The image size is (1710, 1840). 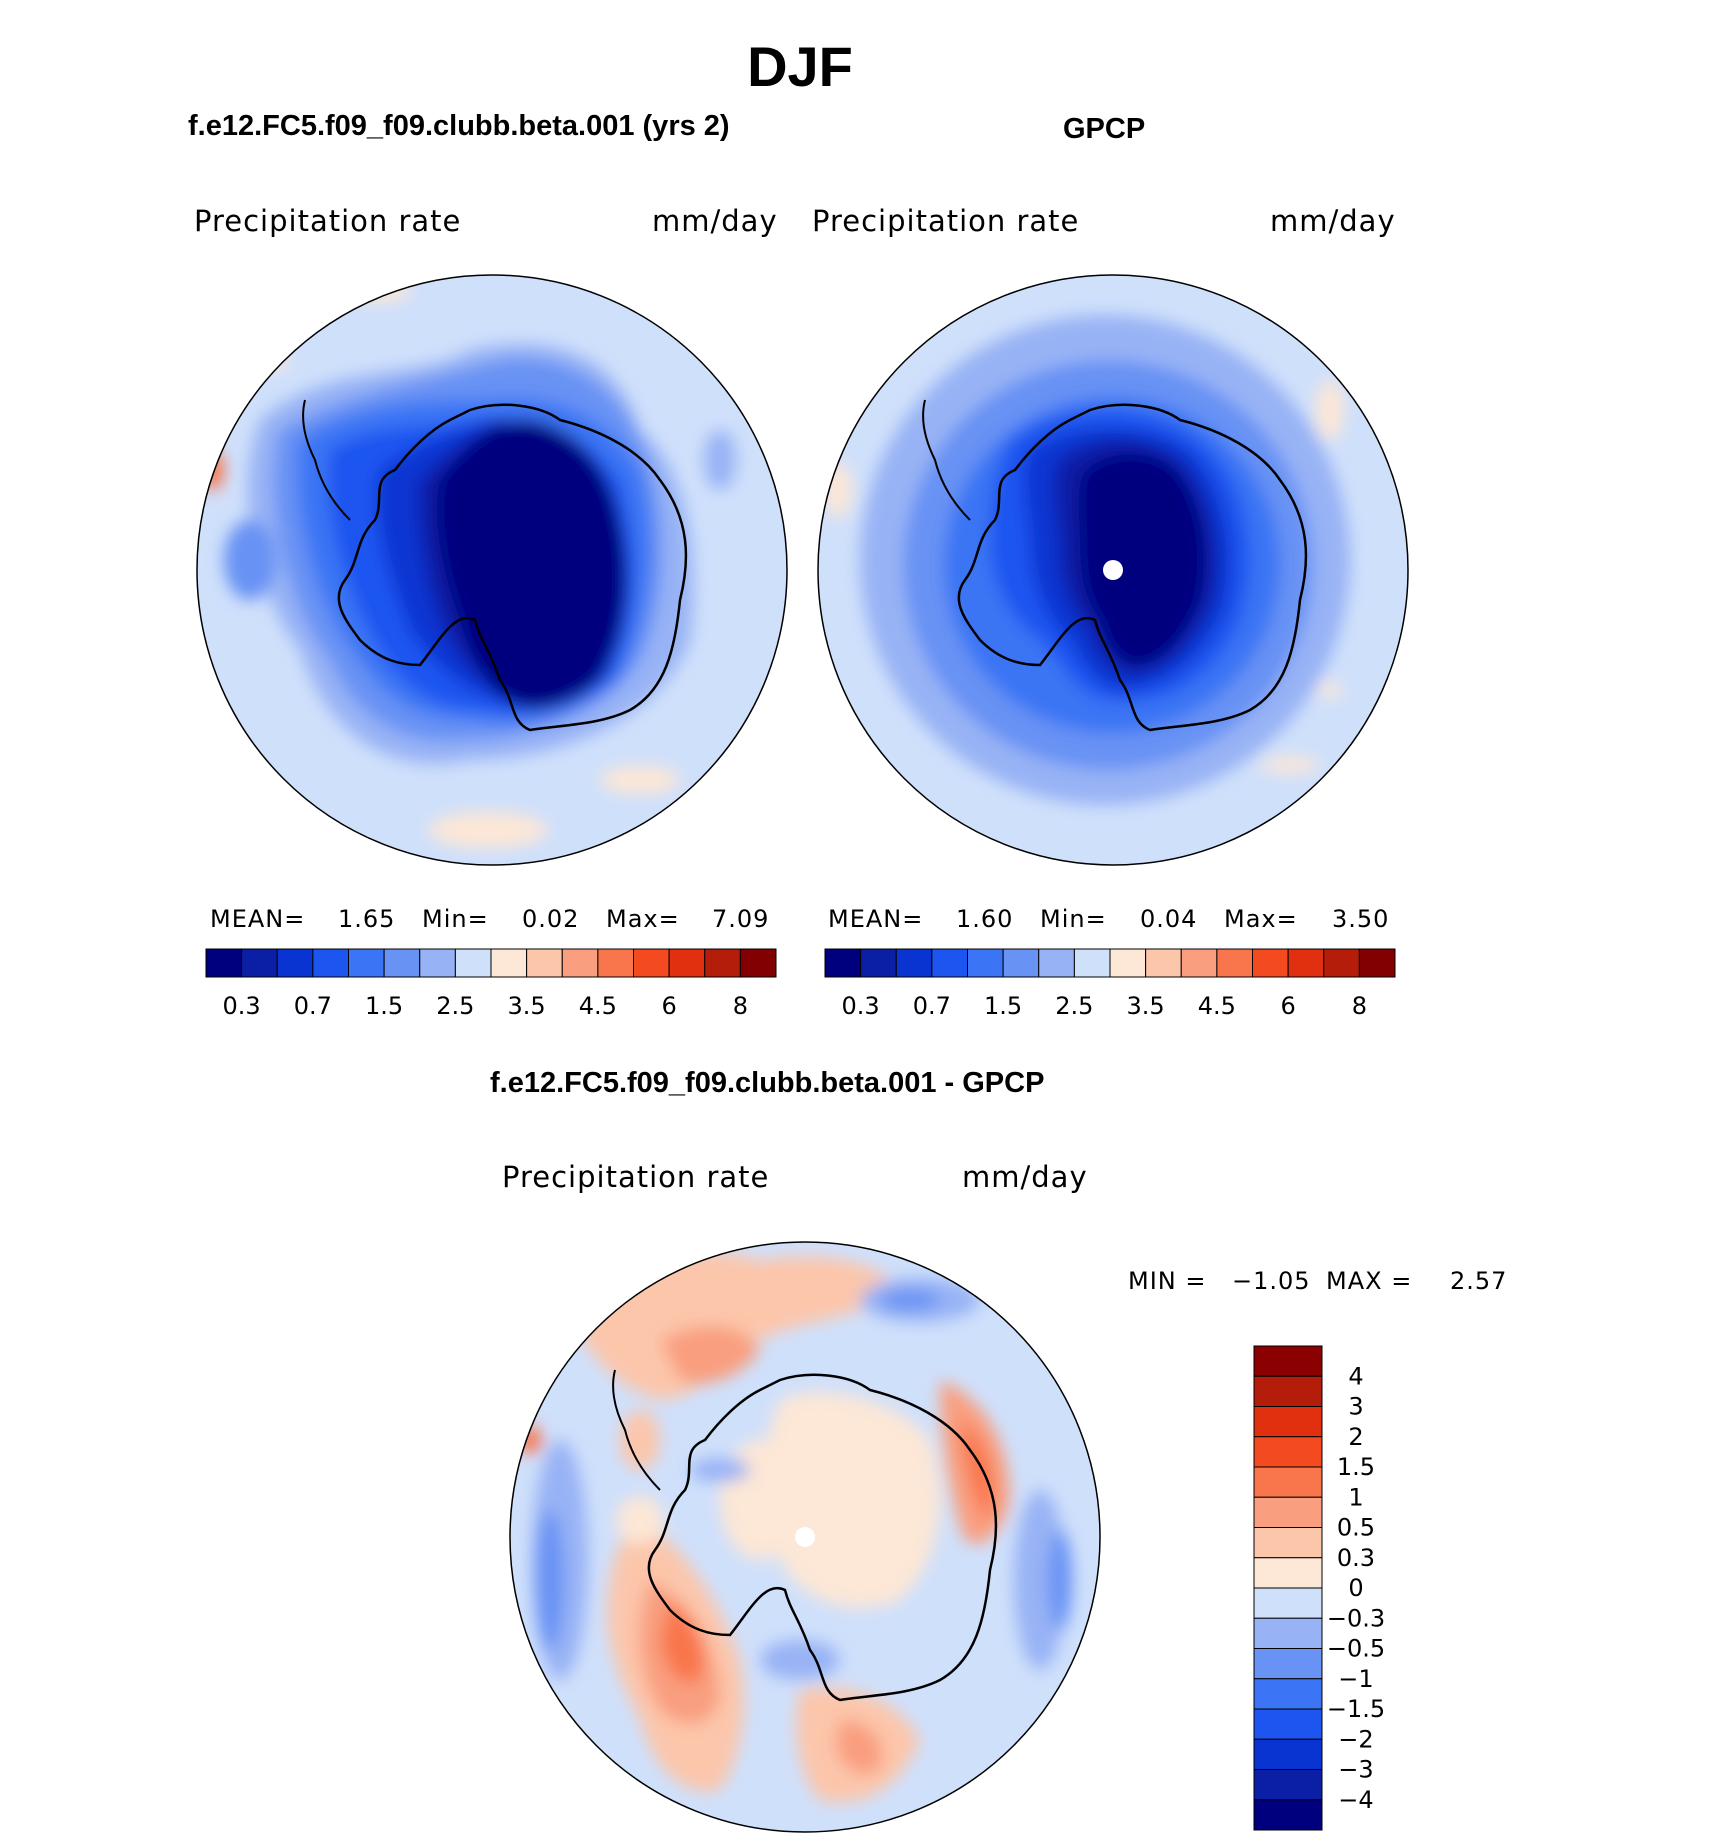 I want to click on diff-colorbar-tick-label: −0.3, so click(x=1356, y=1618).